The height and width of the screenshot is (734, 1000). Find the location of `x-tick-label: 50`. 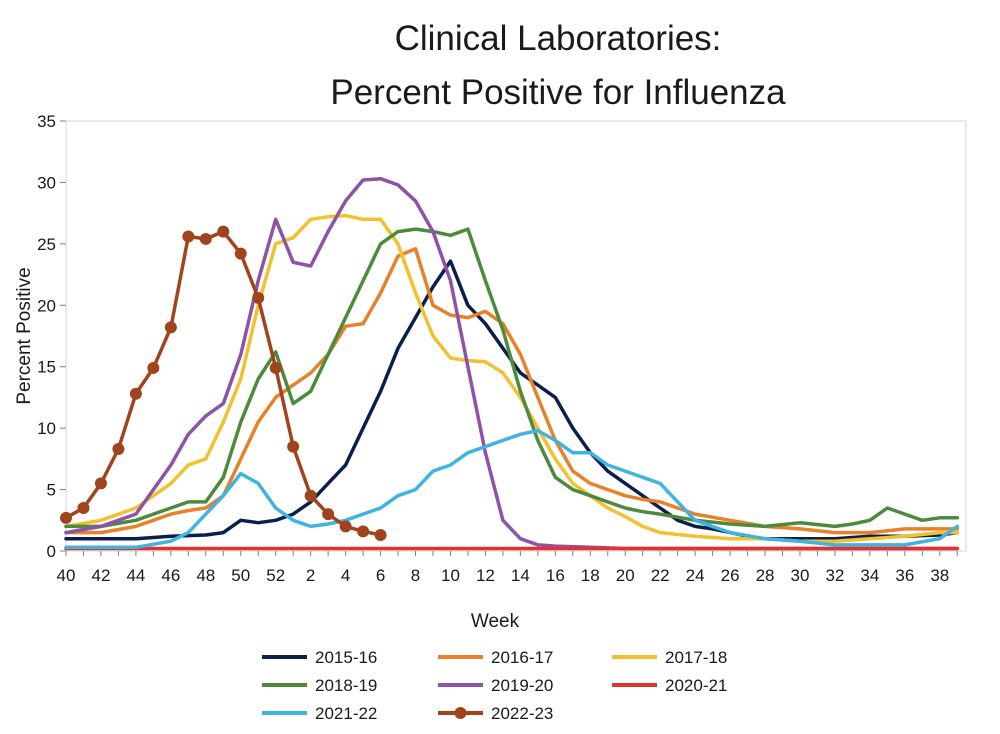

x-tick-label: 50 is located at coordinates (240, 575).